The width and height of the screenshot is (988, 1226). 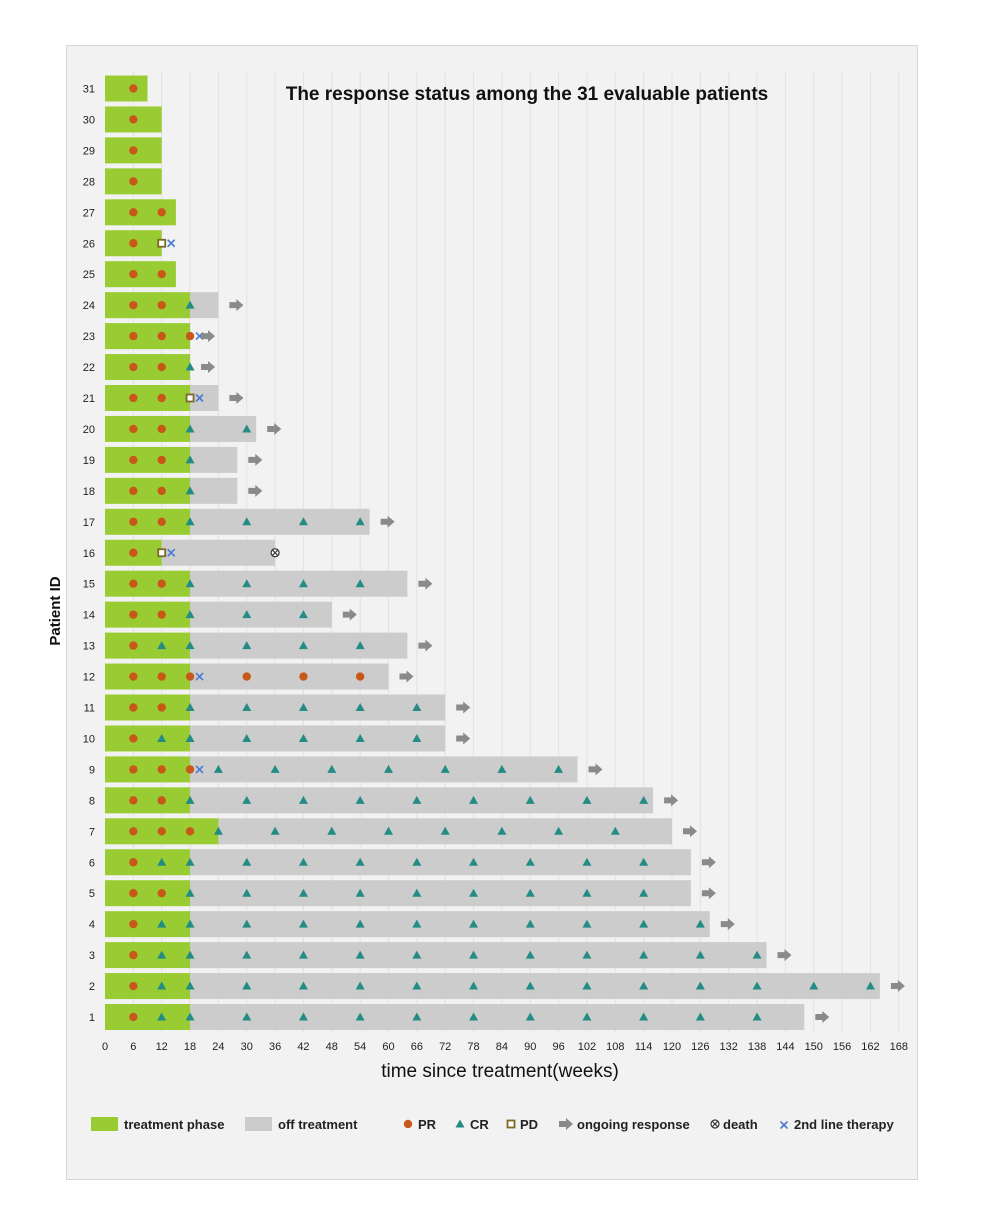 What do you see at coordinates (190, 1047) in the screenshot?
I see `x-tick-label: 18` at bounding box center [190, 1047].